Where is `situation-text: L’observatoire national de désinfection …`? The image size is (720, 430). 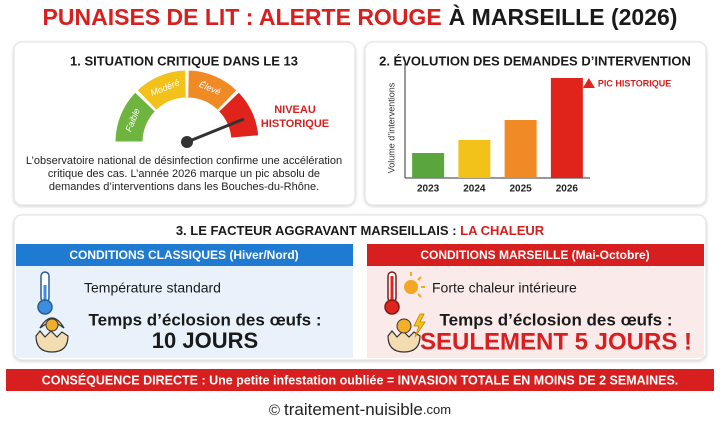 situation-text: L’observatoire national de désinfection … is located at coordinates (184, 161).